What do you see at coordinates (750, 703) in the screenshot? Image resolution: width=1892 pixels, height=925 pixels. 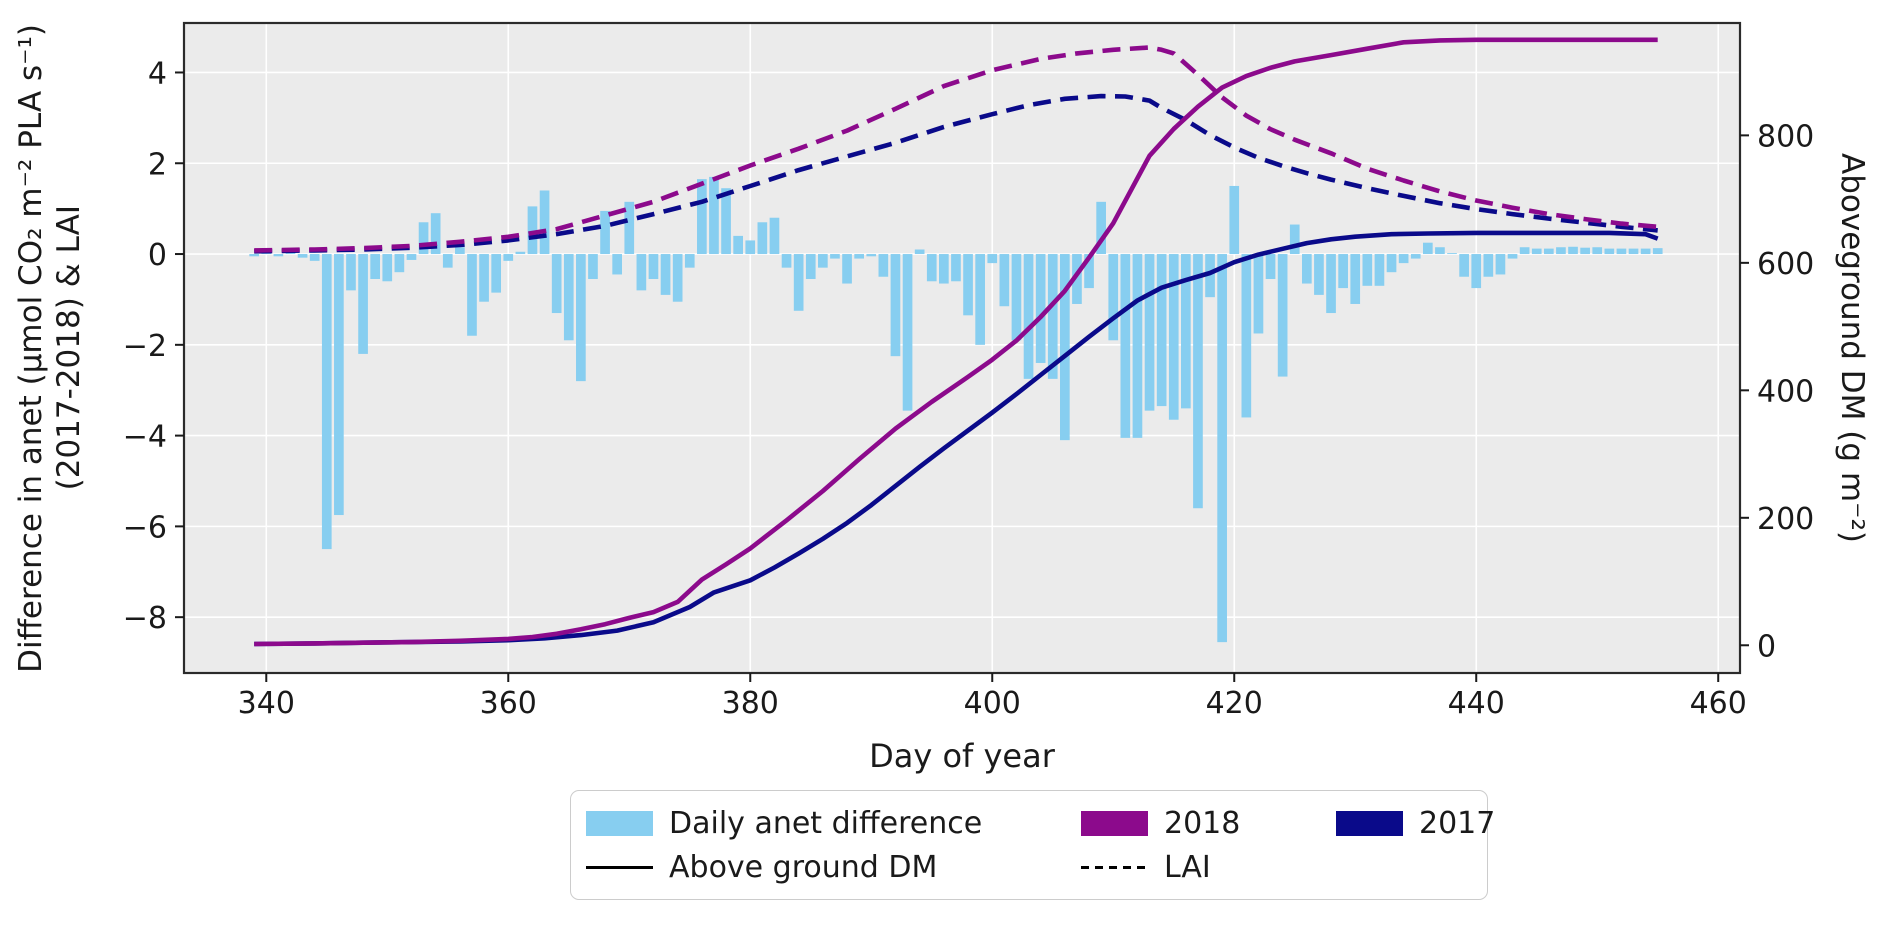 I see `x-tick-label: 380` at bounding box center [750, 703].